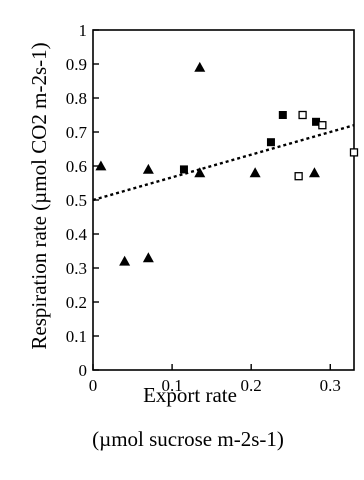  Describe the element at coordinates (76, 268) in the screenshot. I see `y-tick-label: 0.3` at that location.